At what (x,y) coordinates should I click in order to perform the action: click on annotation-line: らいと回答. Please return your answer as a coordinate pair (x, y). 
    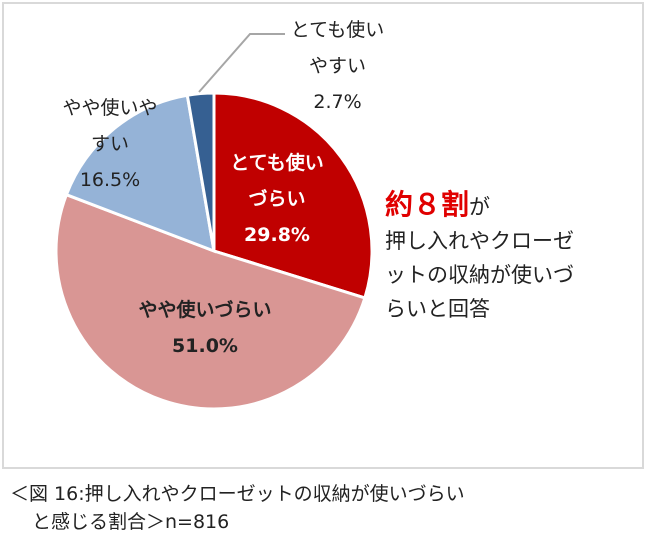
    Looking at the image, I should click on (437, 309).